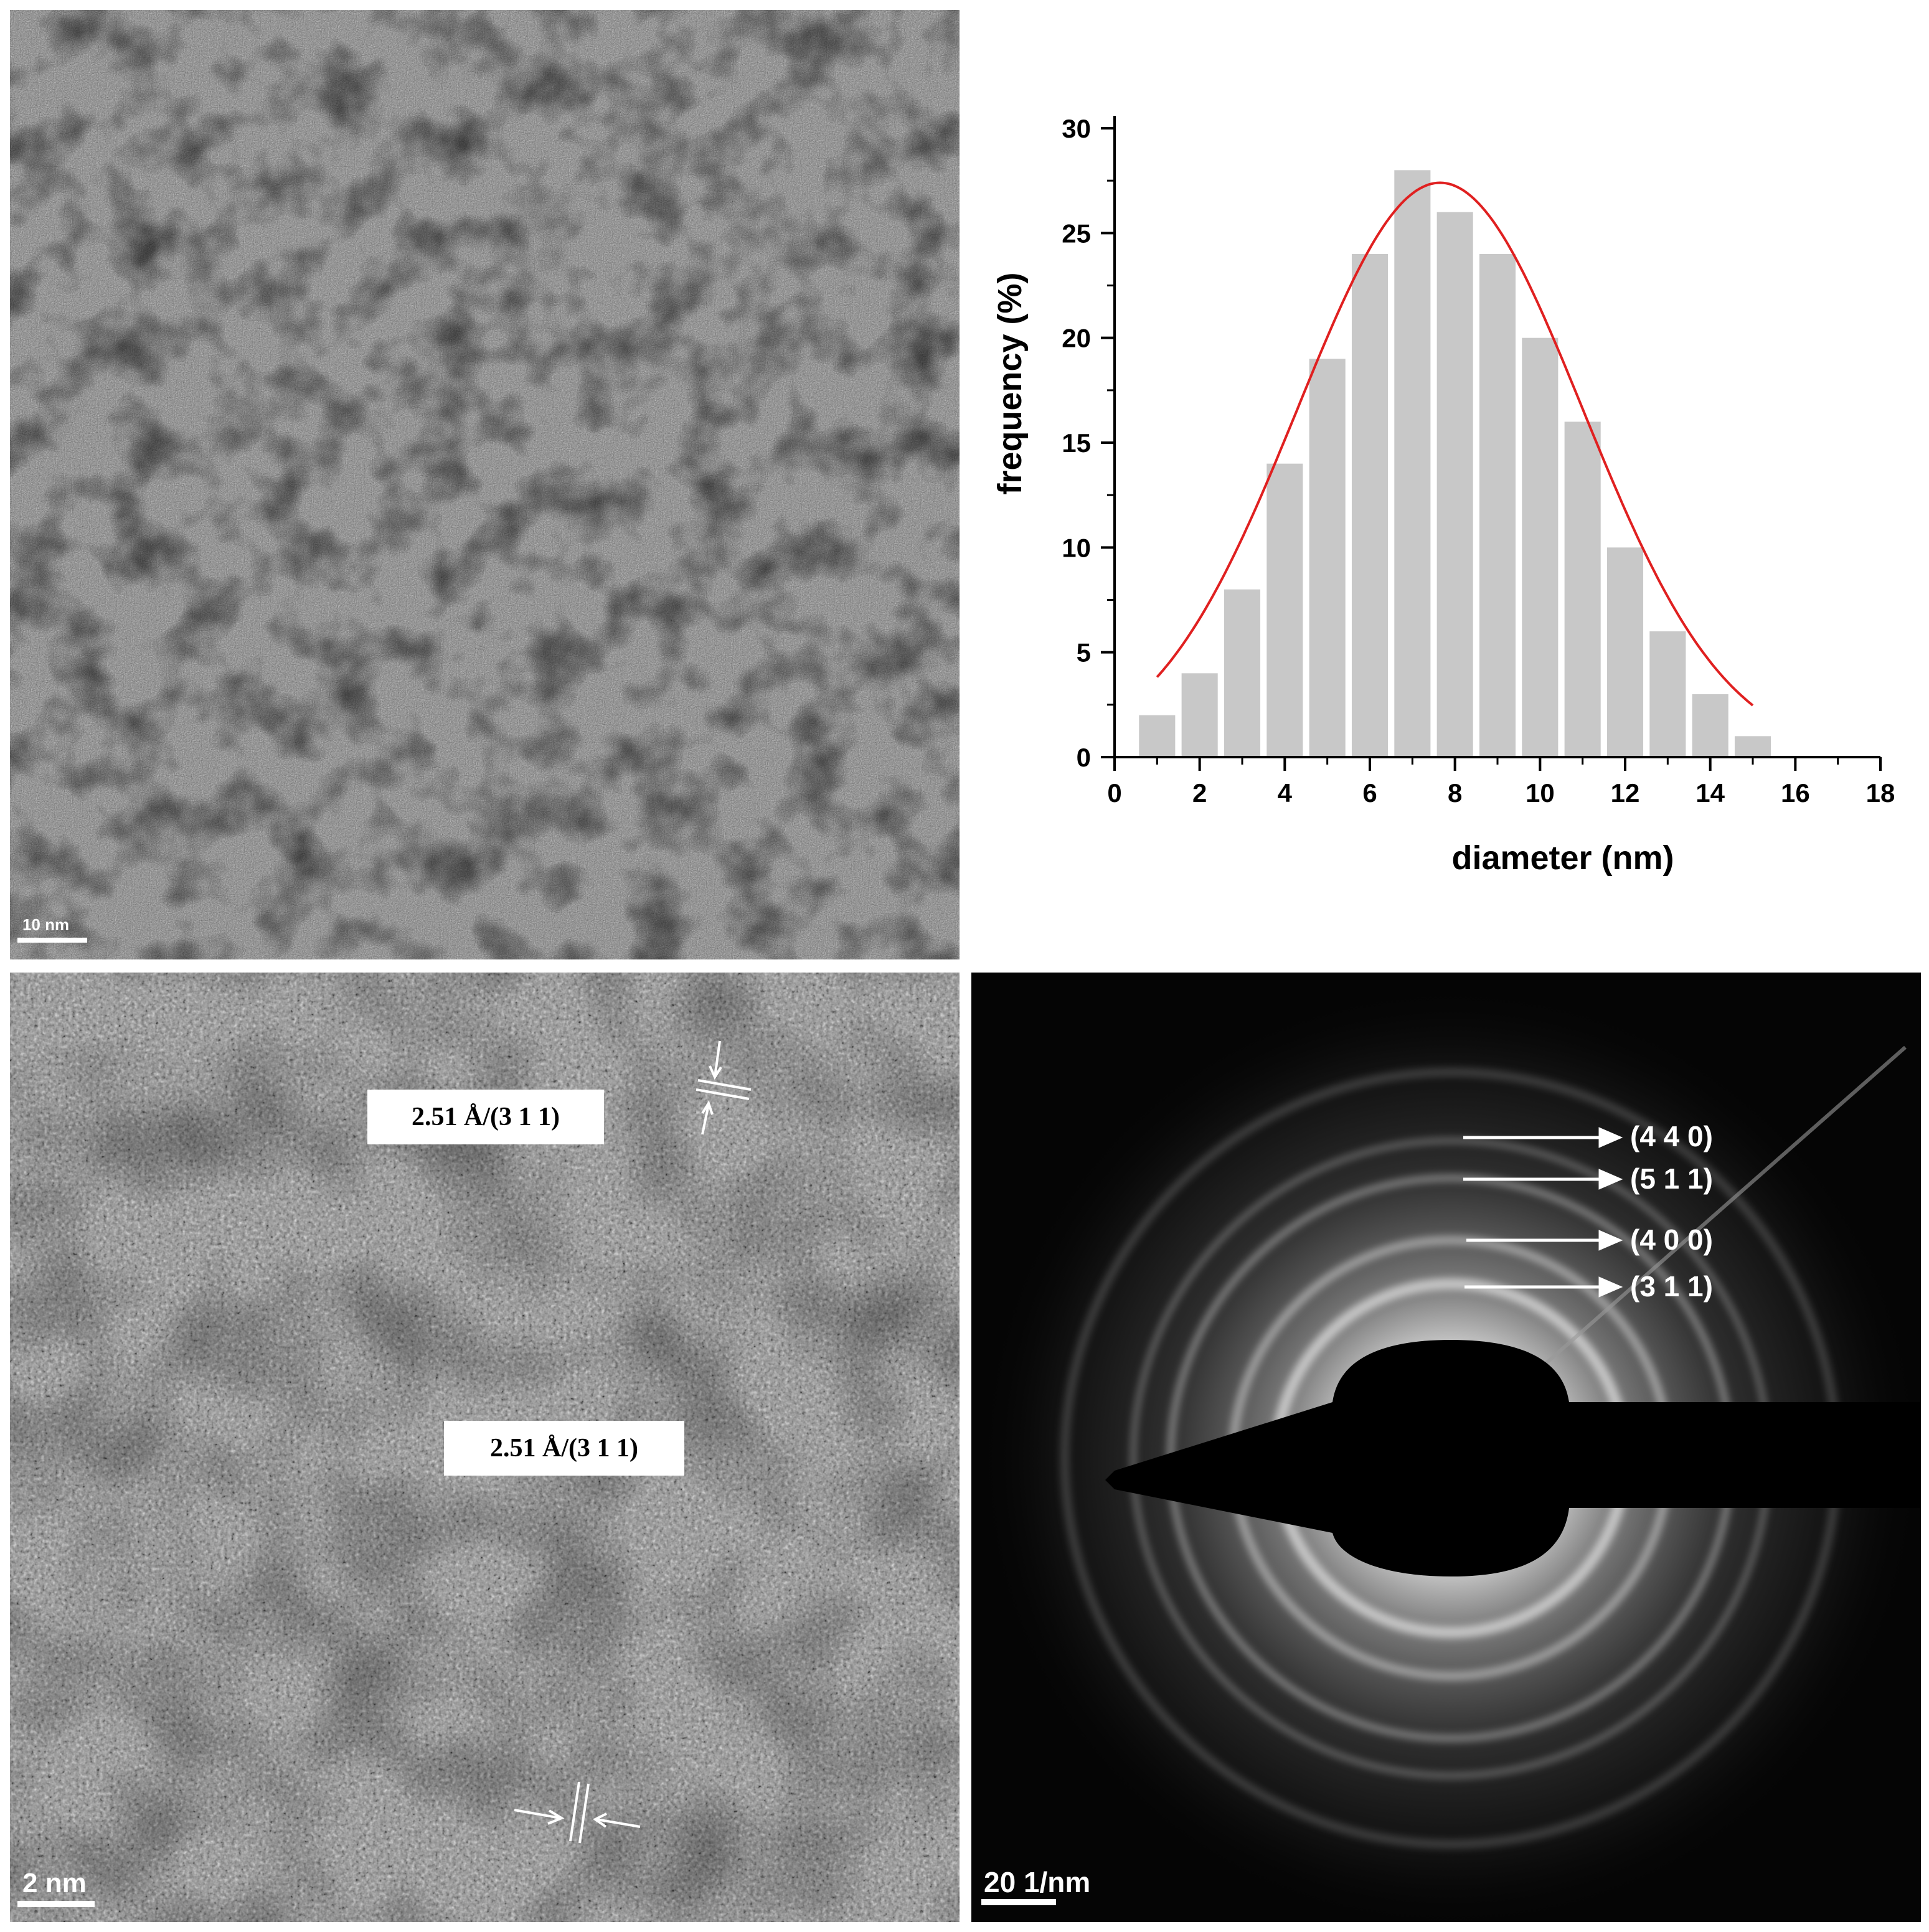  I want to click on hrtem-scale-bar, so click(56, 1904).